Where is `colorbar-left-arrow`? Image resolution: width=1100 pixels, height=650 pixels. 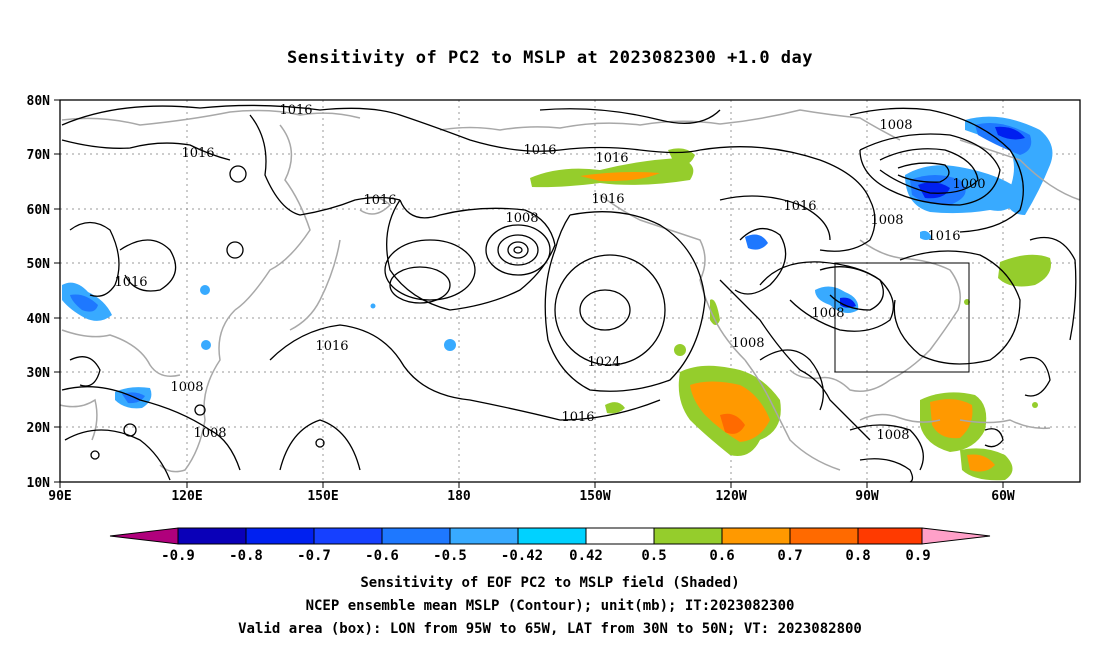 colorbar-left-arrow is located at coordinates (144, 536).